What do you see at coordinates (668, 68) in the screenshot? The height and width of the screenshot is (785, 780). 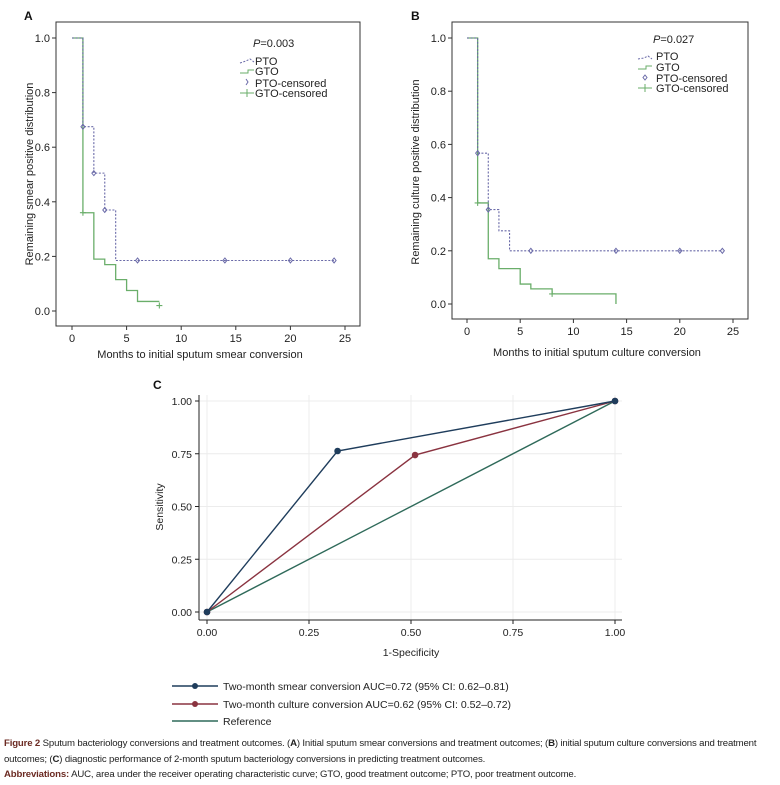 I see `legend-gto-label-b: GTO` at bounding box center [668, 68].